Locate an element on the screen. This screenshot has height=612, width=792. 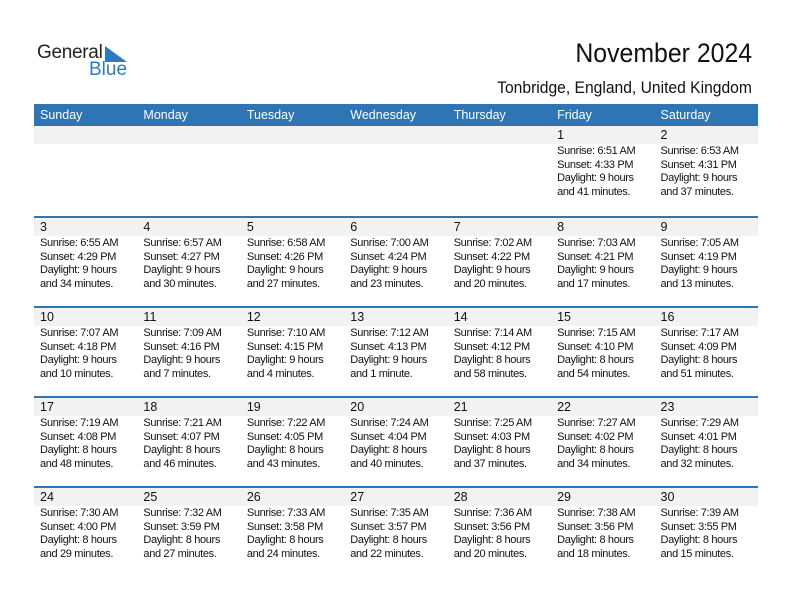
daylight2-text: and 22 minutes. is located at coordinates (387, 553).